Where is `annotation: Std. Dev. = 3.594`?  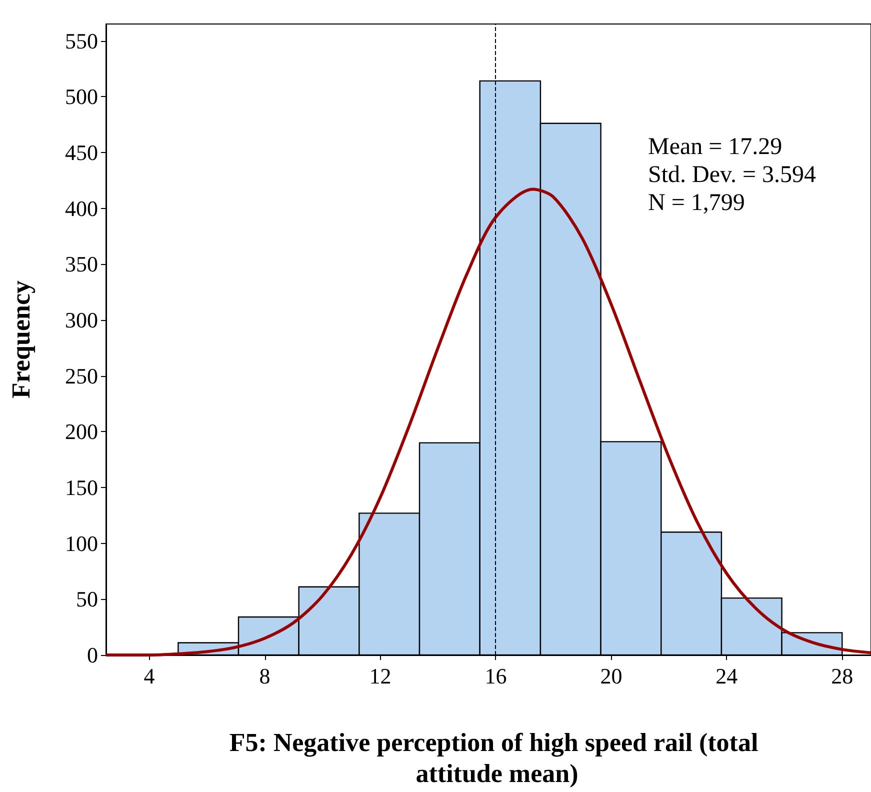 annotation: Std. Dev. = 3.594 is located at coordinates (732, 175).